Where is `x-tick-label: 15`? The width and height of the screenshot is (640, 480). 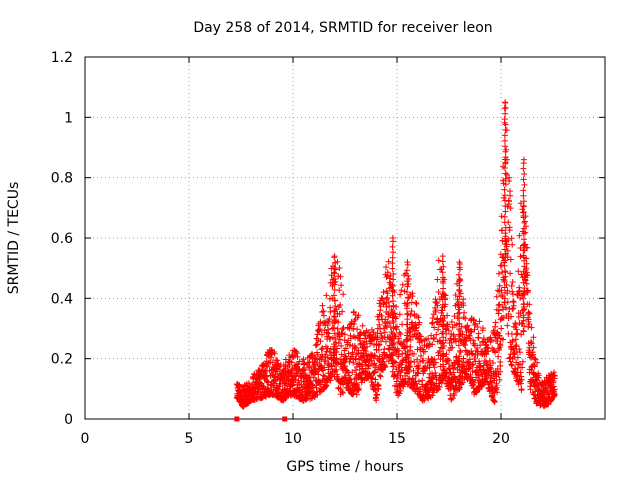
x-tick-label: 15 is located at coordinates (397, 439).